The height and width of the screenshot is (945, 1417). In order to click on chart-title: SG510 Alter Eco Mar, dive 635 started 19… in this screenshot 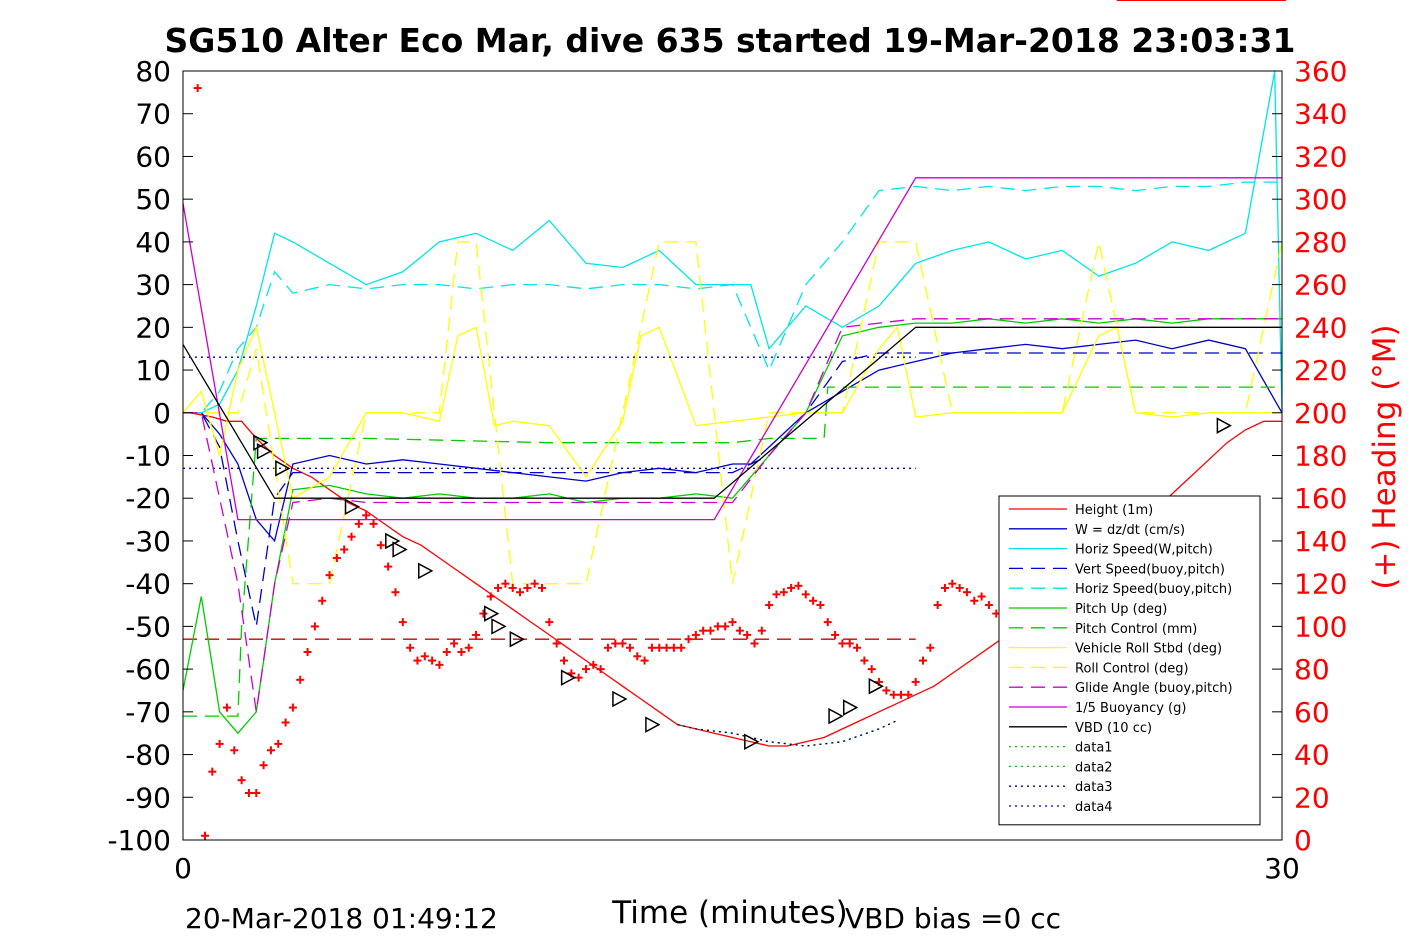, I will do `click(730, 40)`.